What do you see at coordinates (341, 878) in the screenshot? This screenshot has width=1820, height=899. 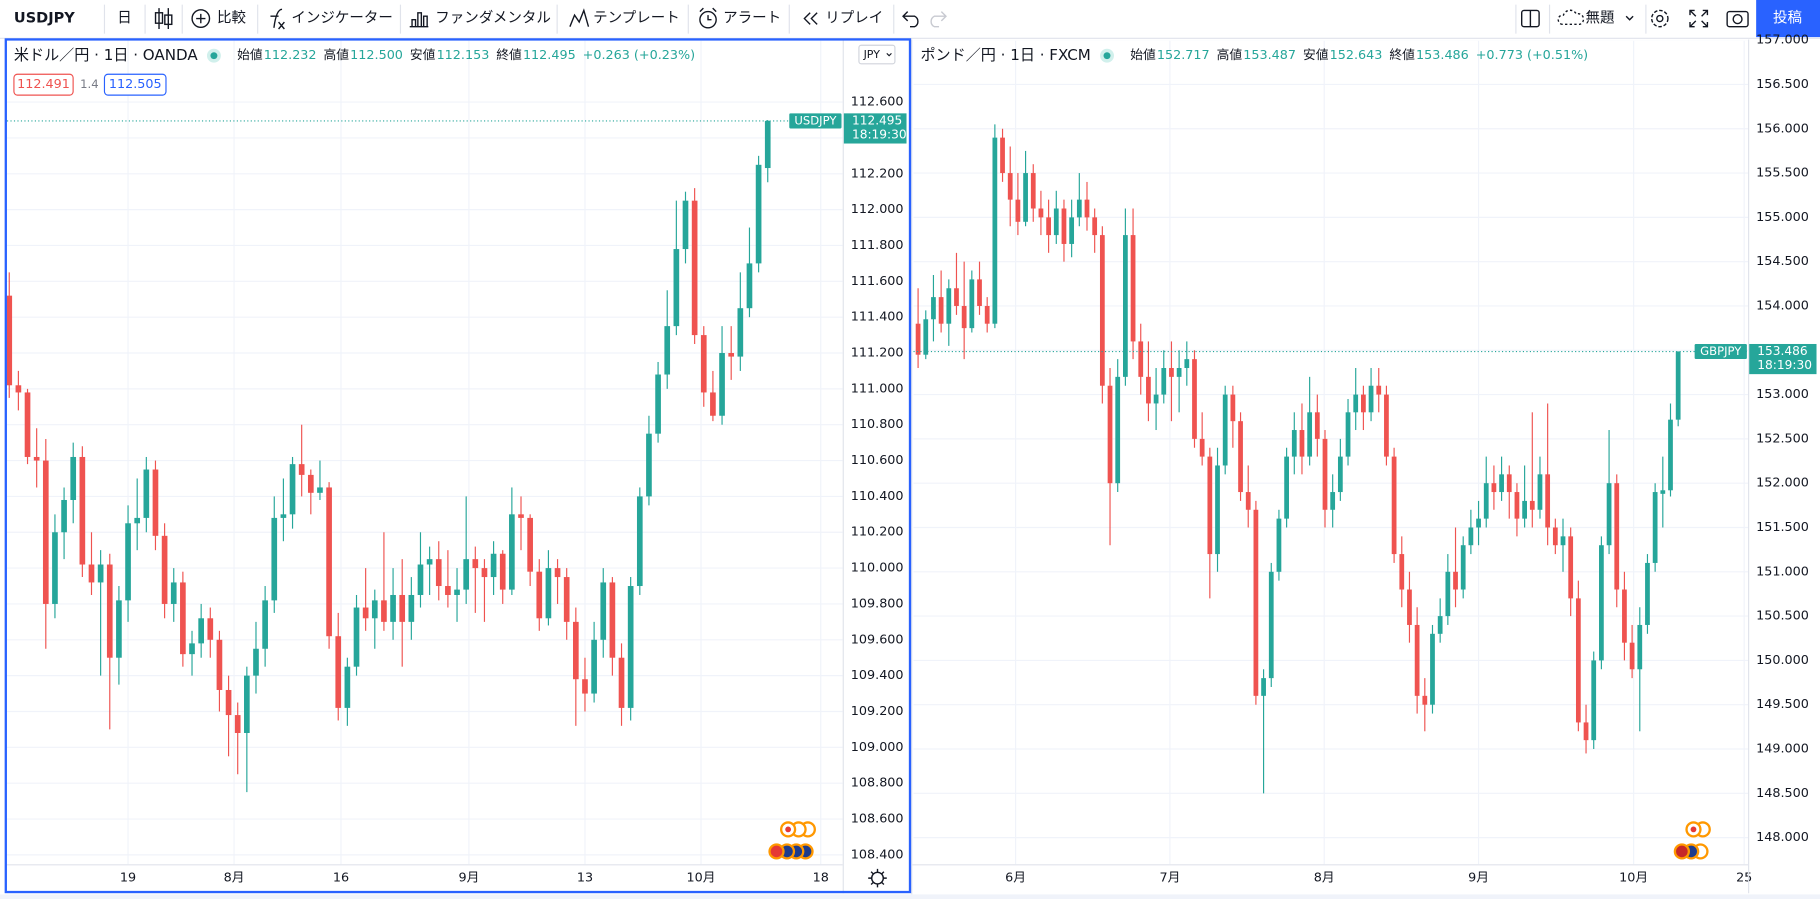 I see `x-tick-label: 16` at bounding box center [341, 878].